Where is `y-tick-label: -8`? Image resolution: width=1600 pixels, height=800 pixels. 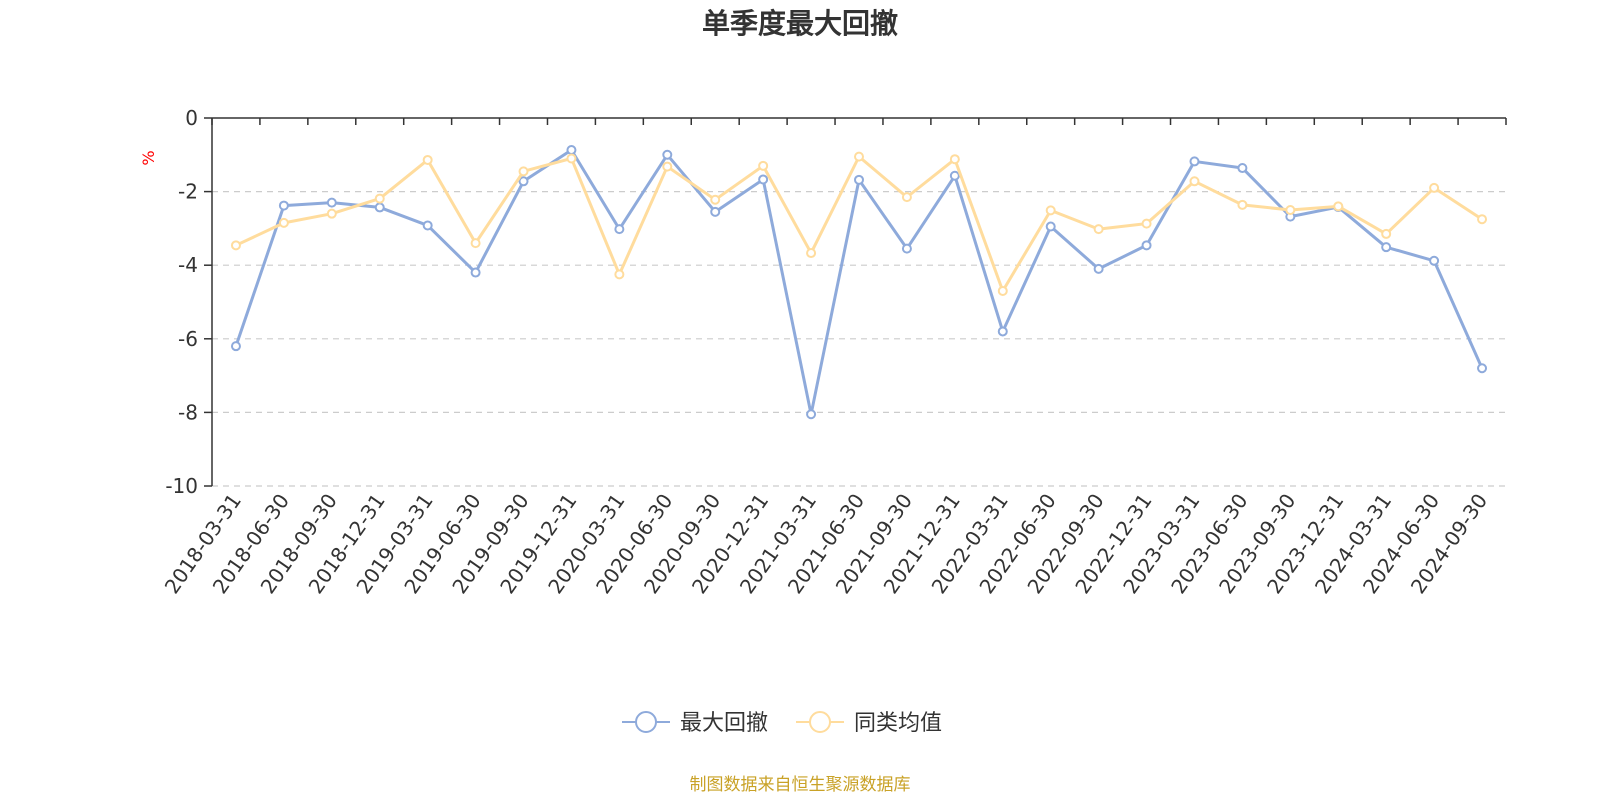 y-tick-label: -8 is located at coordinates (188, 412).